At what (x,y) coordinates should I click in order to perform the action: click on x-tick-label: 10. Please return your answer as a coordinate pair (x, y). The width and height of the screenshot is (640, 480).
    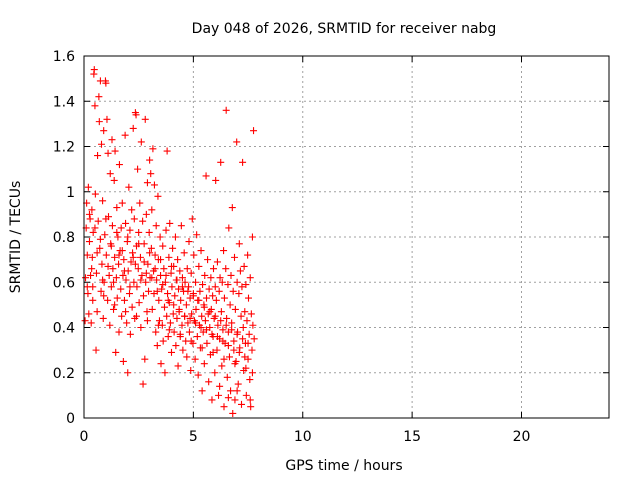
    Looking at the image, I should click on (303, 437).